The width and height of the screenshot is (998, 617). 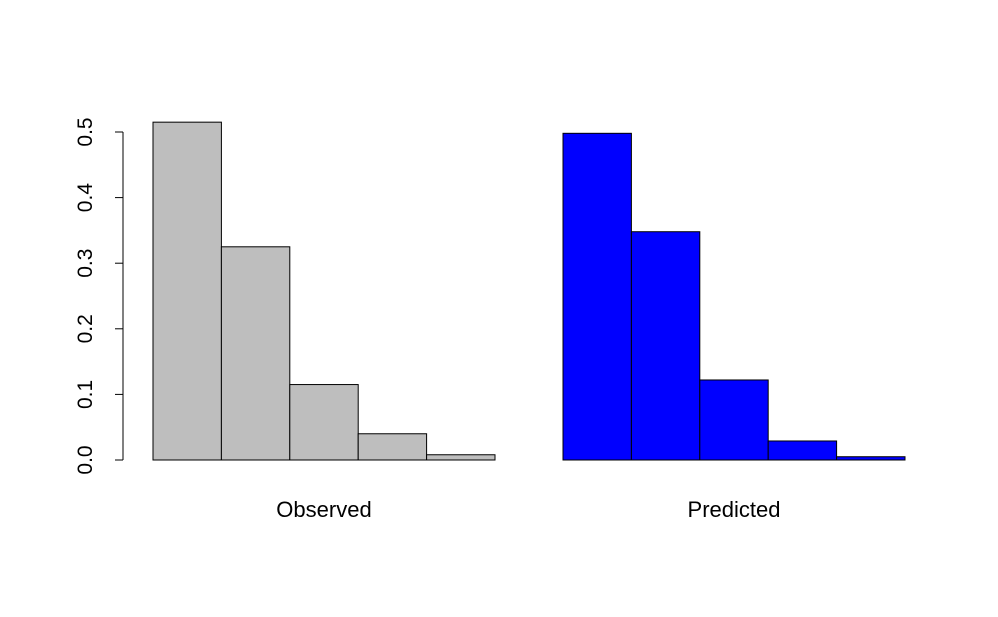 I want to click on group-label-observed: Observed, so click(x=323, y=509).